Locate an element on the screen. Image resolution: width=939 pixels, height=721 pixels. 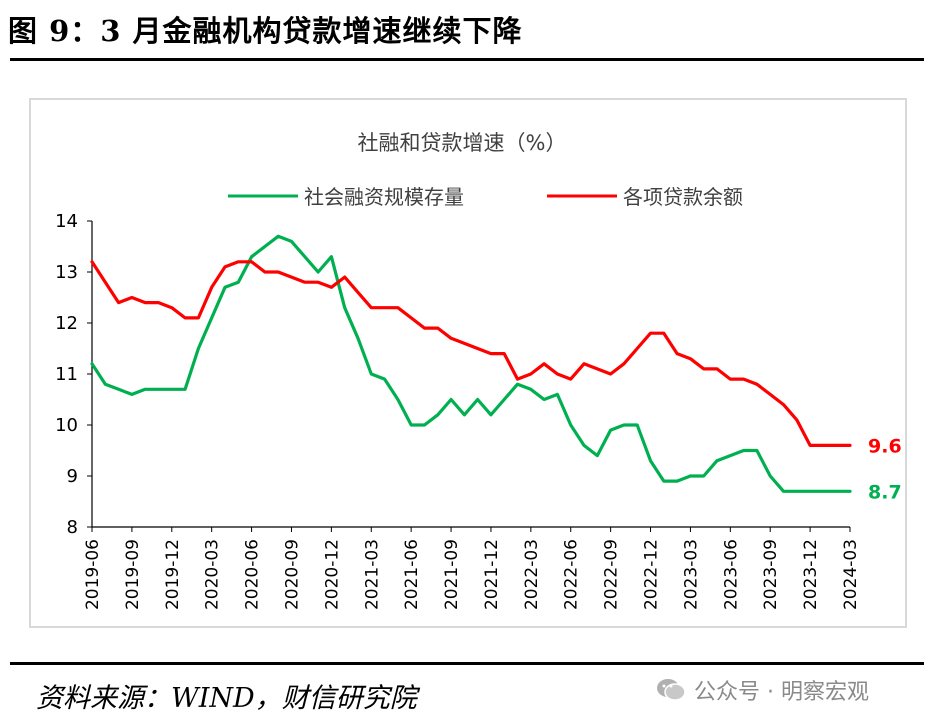
x-tick-label: 2019-09 is located at coordinates (133, 574).